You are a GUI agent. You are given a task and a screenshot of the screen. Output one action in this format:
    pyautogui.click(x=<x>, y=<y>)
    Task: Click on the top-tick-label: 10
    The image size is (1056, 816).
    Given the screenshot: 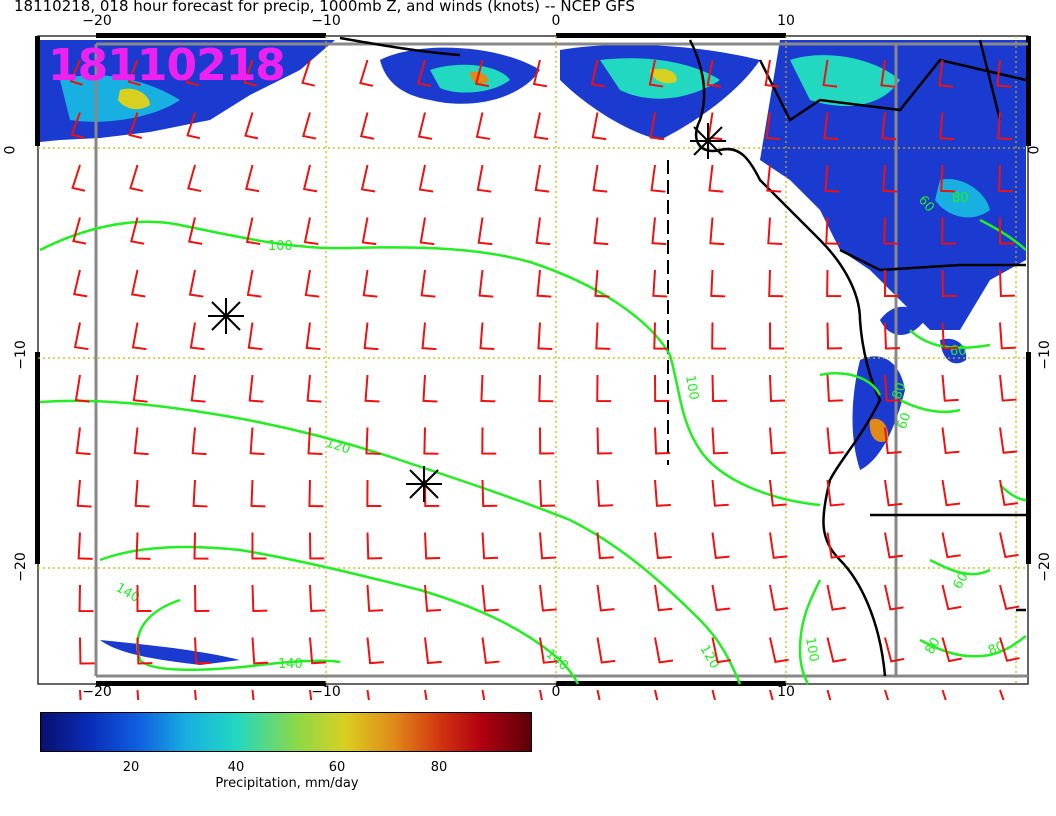 What is the action you would take?
    pyautogui.click(x=786, y=21)
    